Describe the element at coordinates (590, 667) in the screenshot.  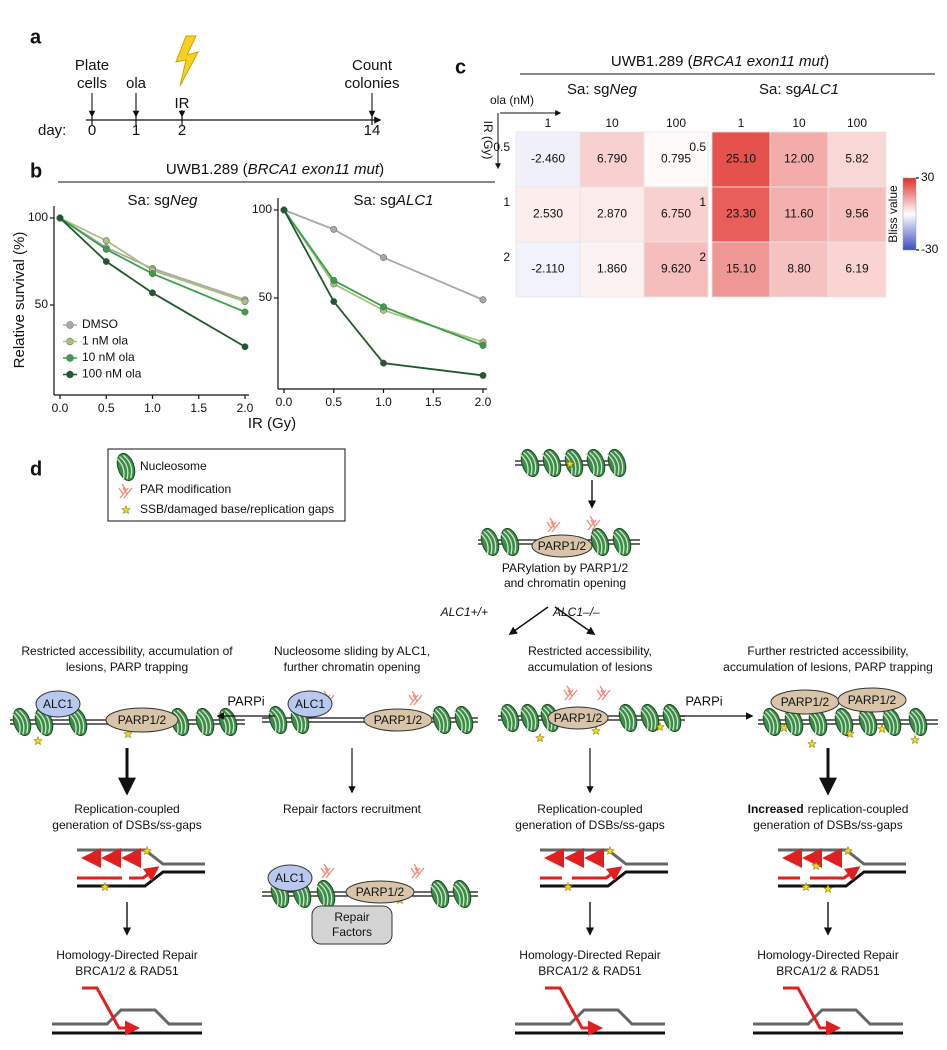
I see `column-heading: accumulation of lesions` at that location.